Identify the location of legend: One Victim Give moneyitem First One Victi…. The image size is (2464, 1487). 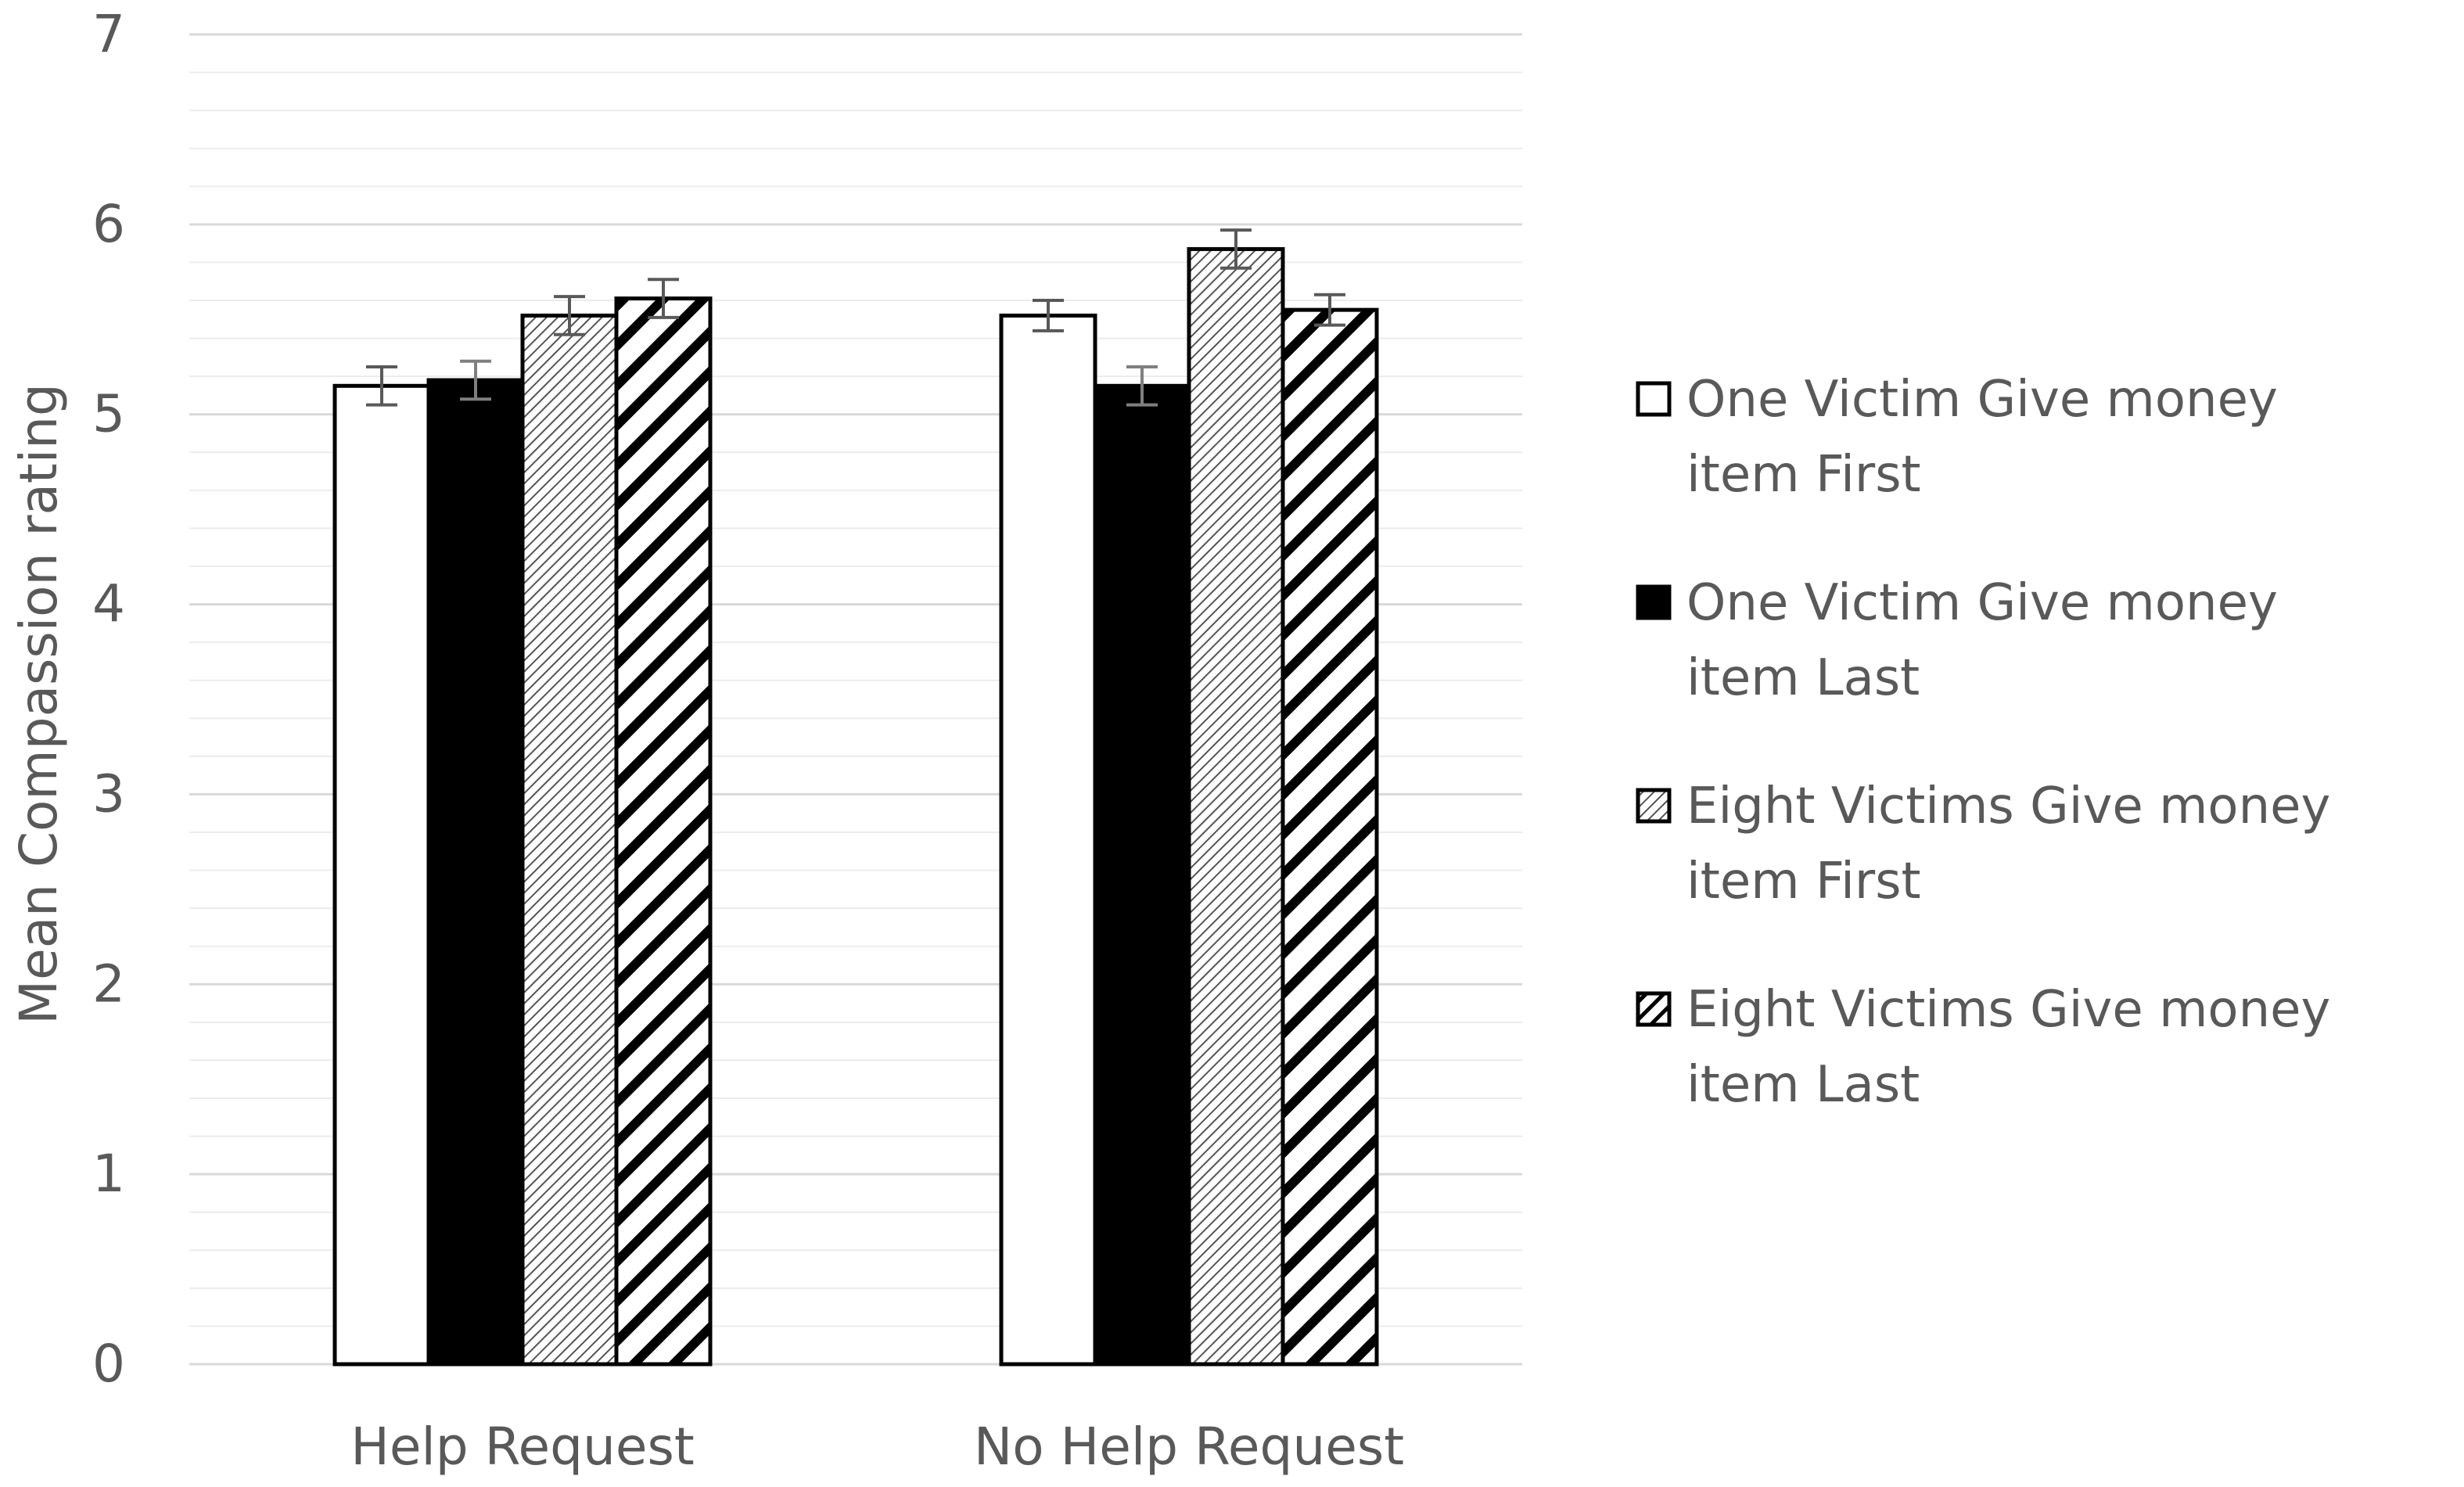
(1984, 742).